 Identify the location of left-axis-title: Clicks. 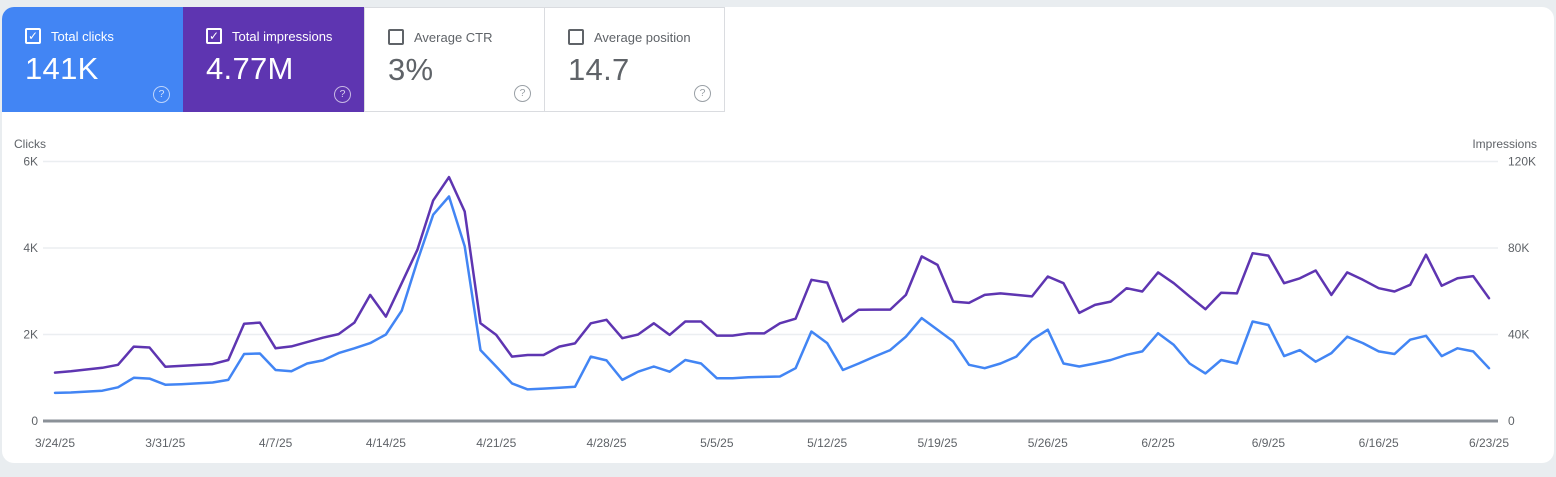
(30, 144).